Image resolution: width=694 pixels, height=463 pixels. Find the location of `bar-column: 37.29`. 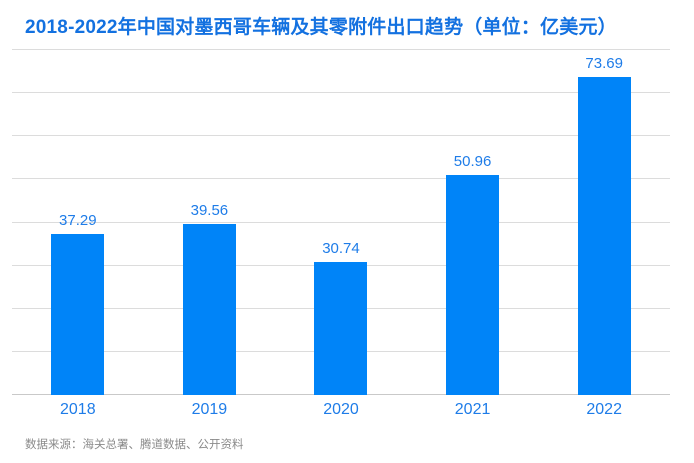

bar-column: 37.29 is located at coordinates (78, 222).